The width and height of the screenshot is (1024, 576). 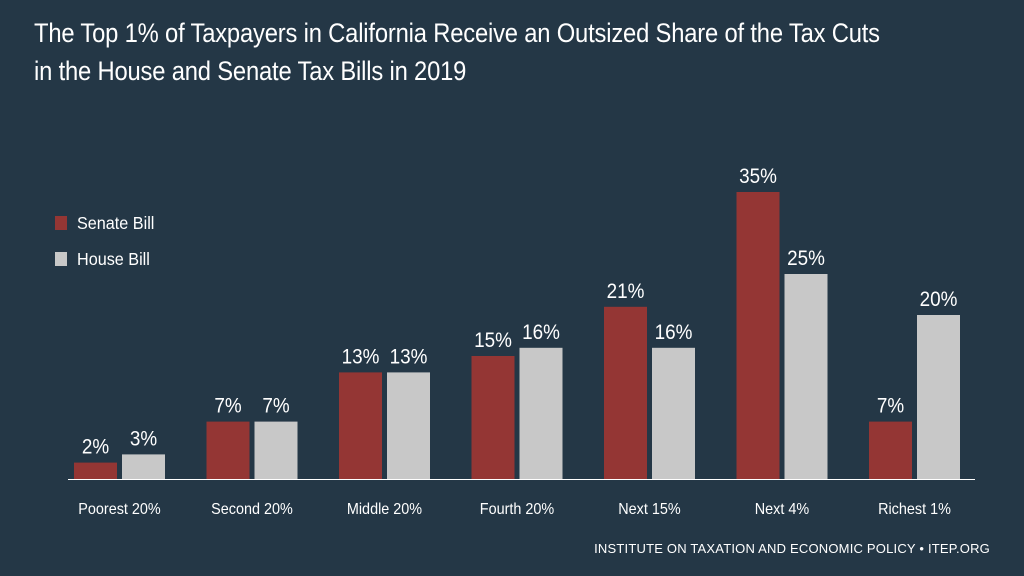 What do you see at coordinates (61, 223) in the screenshot?
I see `legend-swatch-senate` at bounding box center [61, 223].